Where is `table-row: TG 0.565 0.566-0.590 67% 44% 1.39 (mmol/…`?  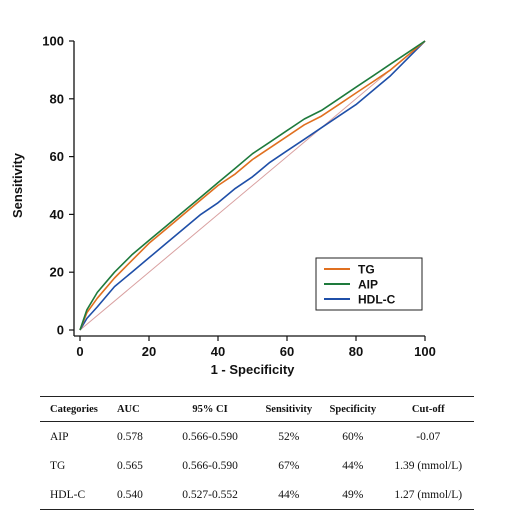 table-row: TG 0.565 0.566-0.590 67% 44% 1.39 (mmol/… is located at coordinates (257, 465).